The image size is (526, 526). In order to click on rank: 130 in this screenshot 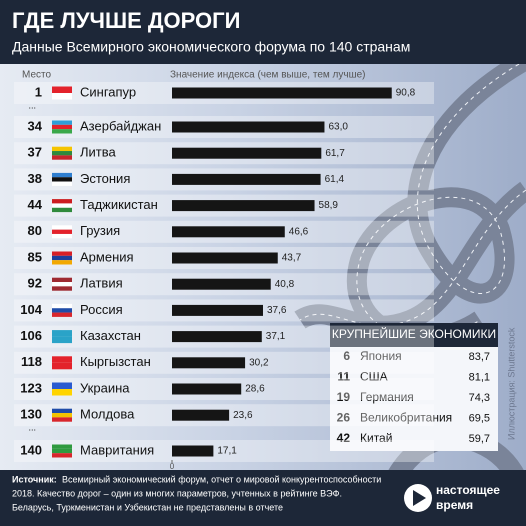, I will do `click(31, 414)`.